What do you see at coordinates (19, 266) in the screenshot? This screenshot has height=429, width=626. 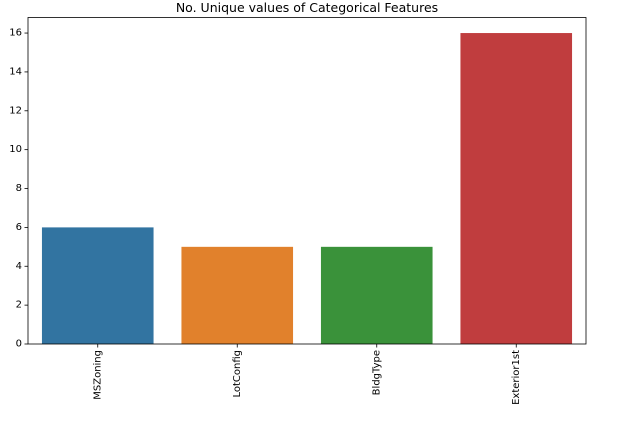 I see `y-tick-label: 4` at bounding box center [19, 266].